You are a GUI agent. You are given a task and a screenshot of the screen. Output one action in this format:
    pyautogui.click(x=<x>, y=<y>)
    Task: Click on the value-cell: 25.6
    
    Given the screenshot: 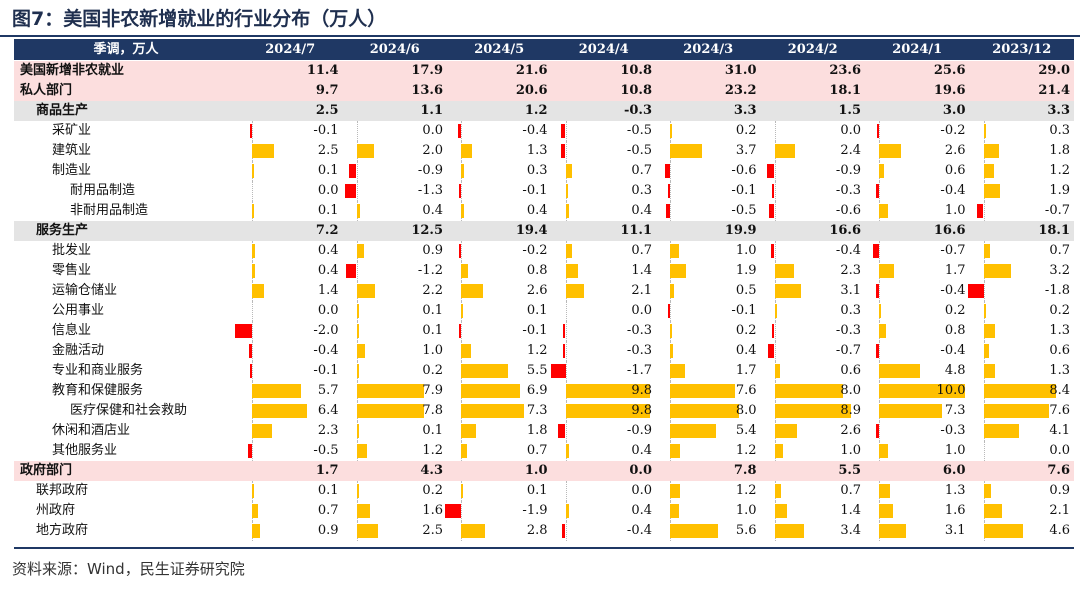 What is the action you would take?
    pyautogui.click(x=917, y=71)
    